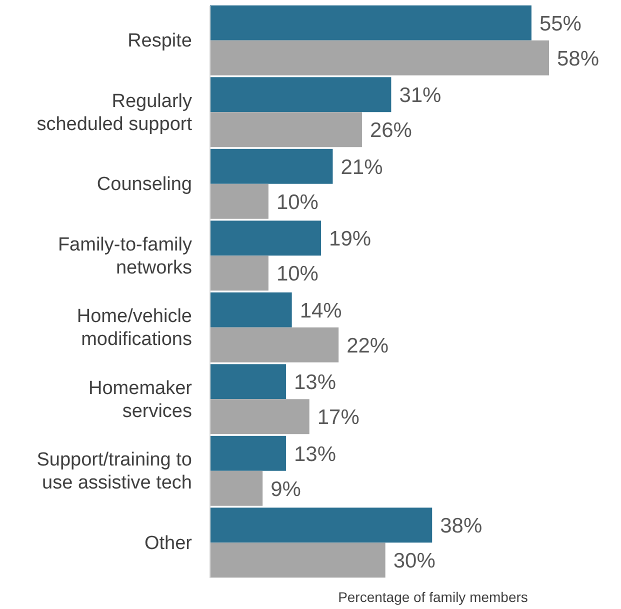 This screenshot has height=609, width=621. Describe the element at coordinates (338, 418) in the screenshot. I see `data-label: 17%` at that location.